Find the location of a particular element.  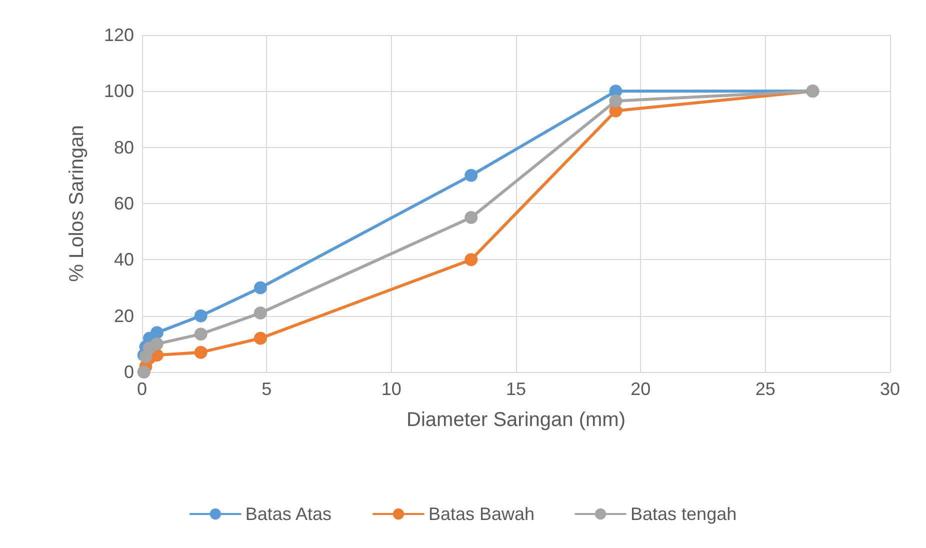

x-tick-label: 25 is located at coordinates (765, 389).